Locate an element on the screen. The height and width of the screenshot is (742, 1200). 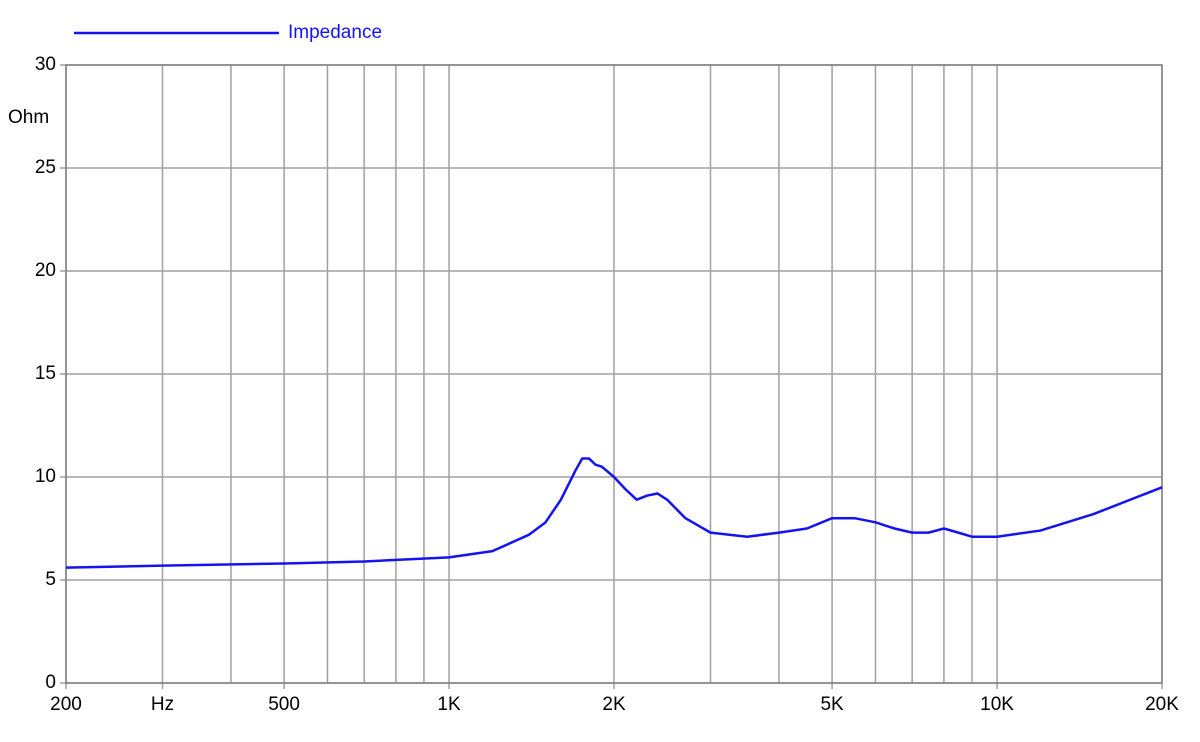
y-tick-label: 30 is located at coordinates (45, 64).